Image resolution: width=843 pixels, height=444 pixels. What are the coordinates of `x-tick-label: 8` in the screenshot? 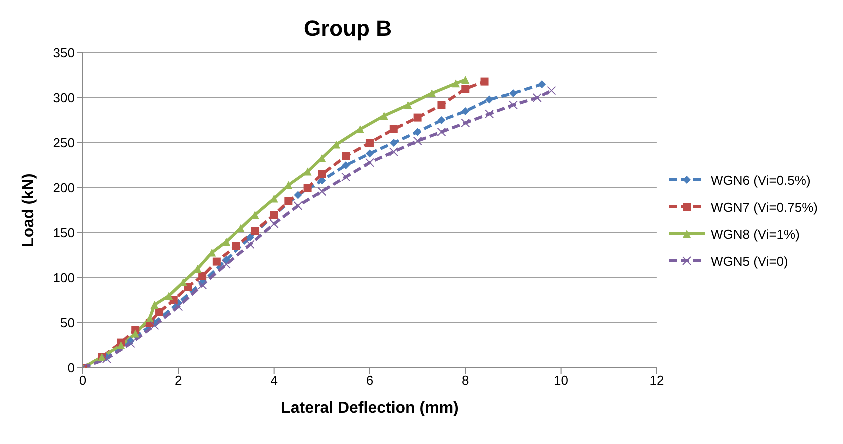 It's located at (466, 380).